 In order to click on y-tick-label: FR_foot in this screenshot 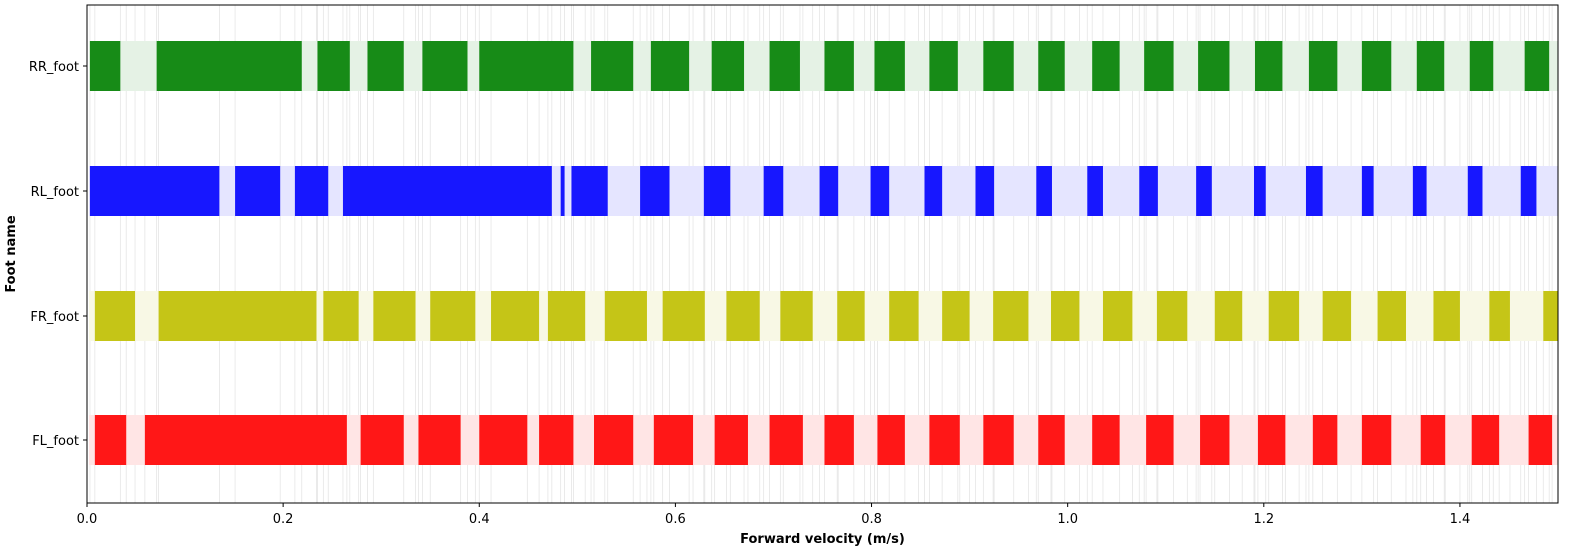, I will do `click(54, 317)`.